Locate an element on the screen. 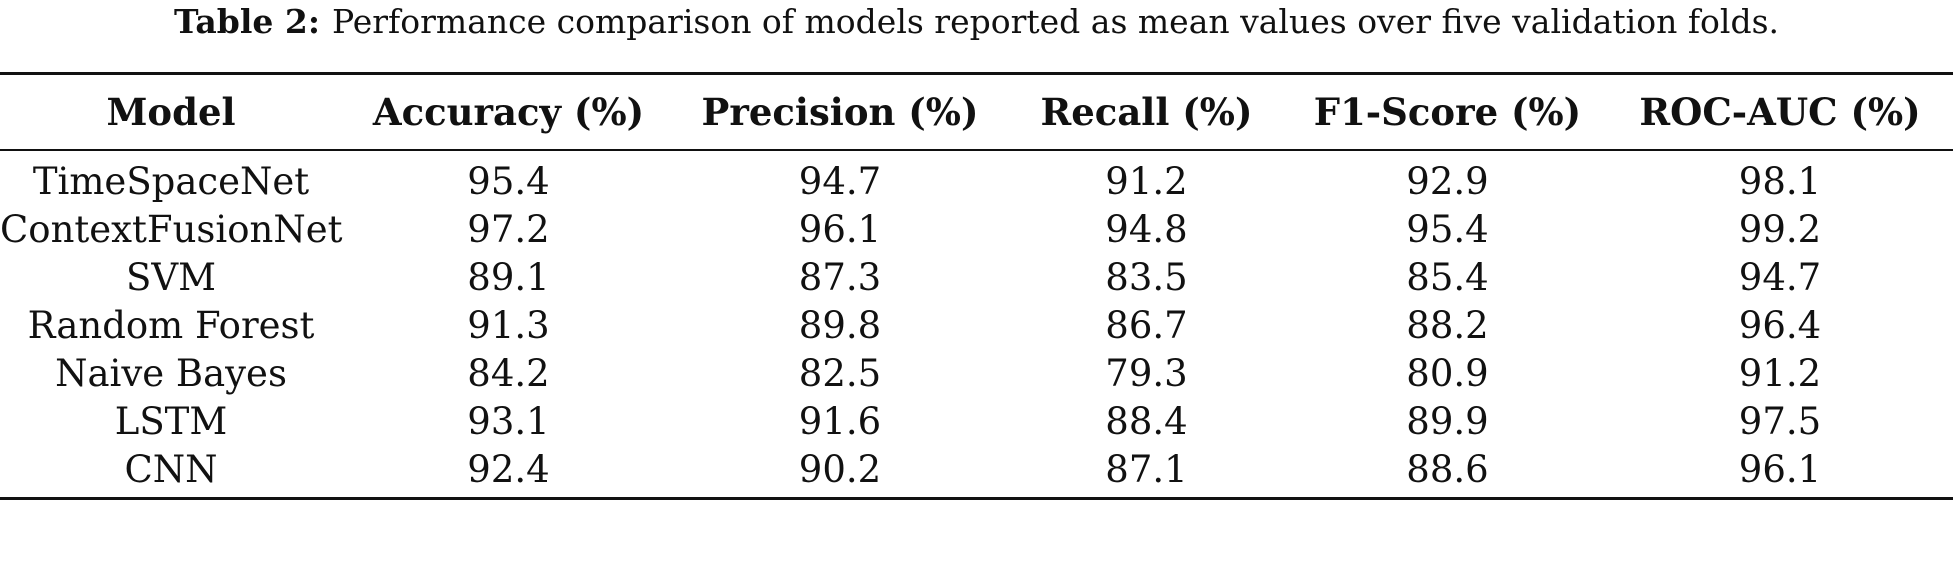 Image resolution: width=1953 pixels, height=573 pixels. cell-accuracy: 95.4 is located at coordinates (508, 181).